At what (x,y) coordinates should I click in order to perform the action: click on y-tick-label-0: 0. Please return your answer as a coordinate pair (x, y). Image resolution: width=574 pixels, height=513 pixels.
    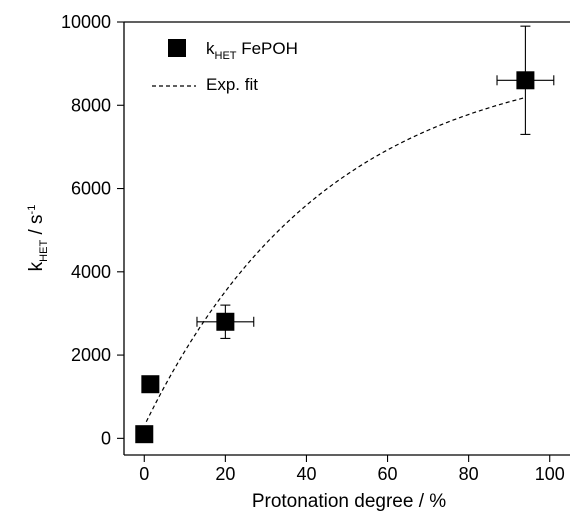
    Looking at the image, I should click on (106, 438).